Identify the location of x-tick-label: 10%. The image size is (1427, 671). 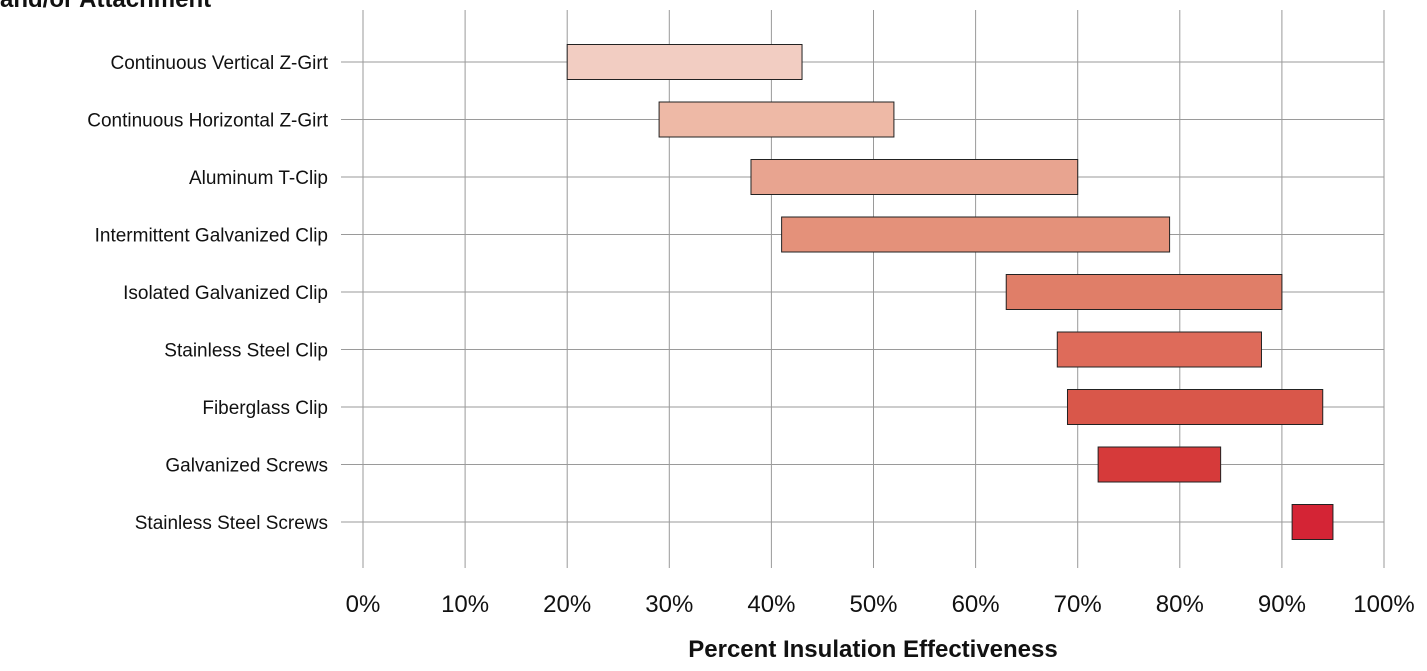
(465, 604).